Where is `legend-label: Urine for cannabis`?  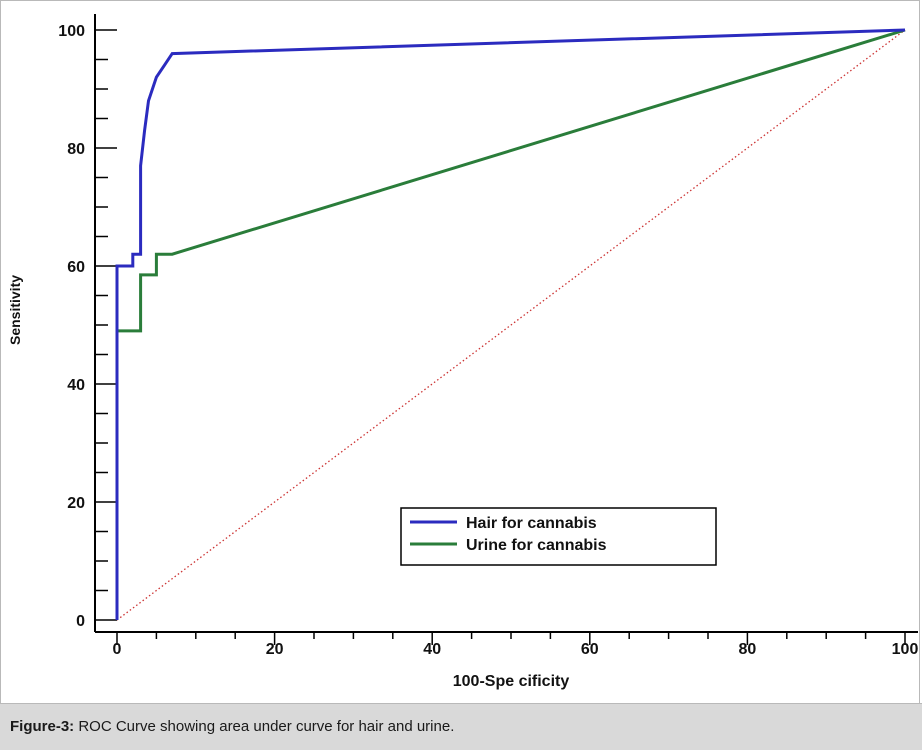
legend-label: Urine for cannabis is located at coordinates (536, 545).